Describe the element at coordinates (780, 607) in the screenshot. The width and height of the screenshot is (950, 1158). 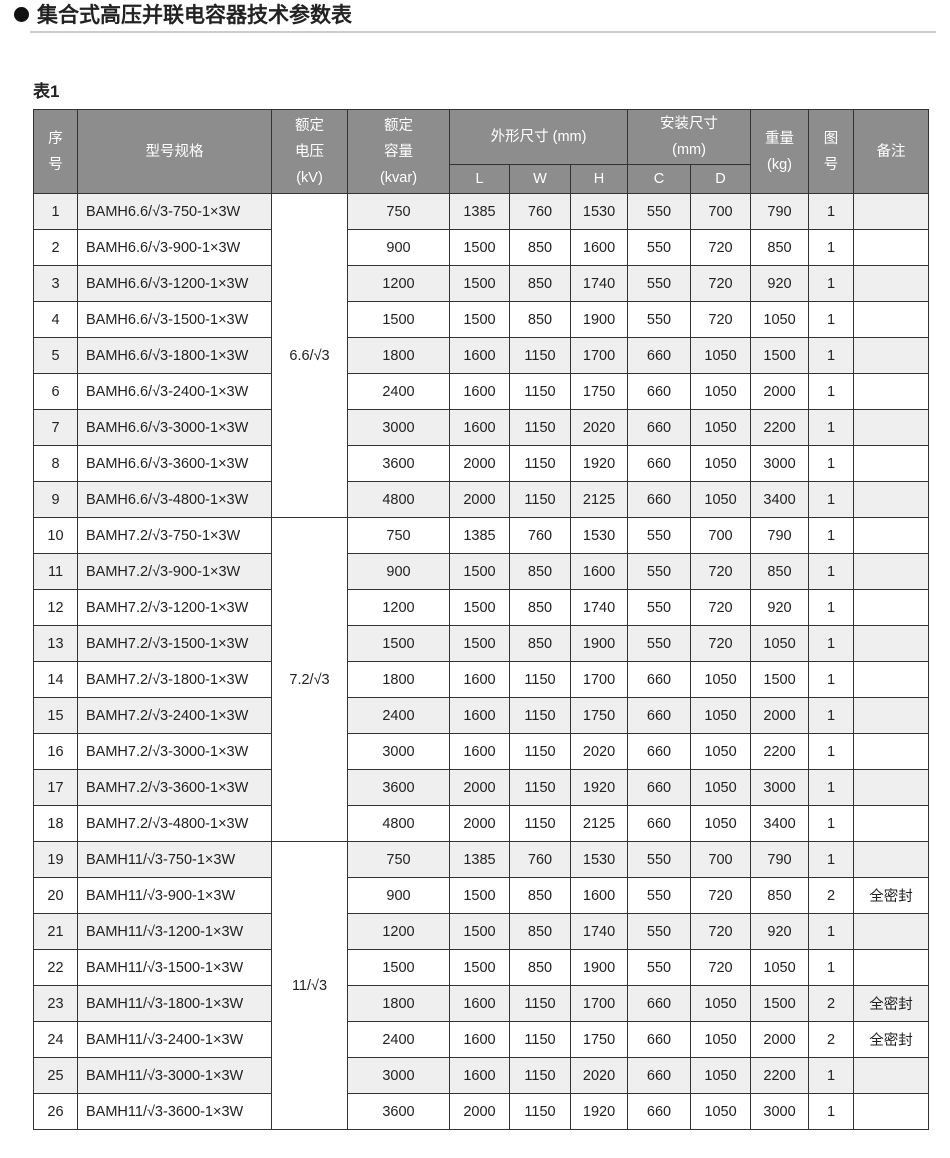
I see `cell-weight: 920` at that location.